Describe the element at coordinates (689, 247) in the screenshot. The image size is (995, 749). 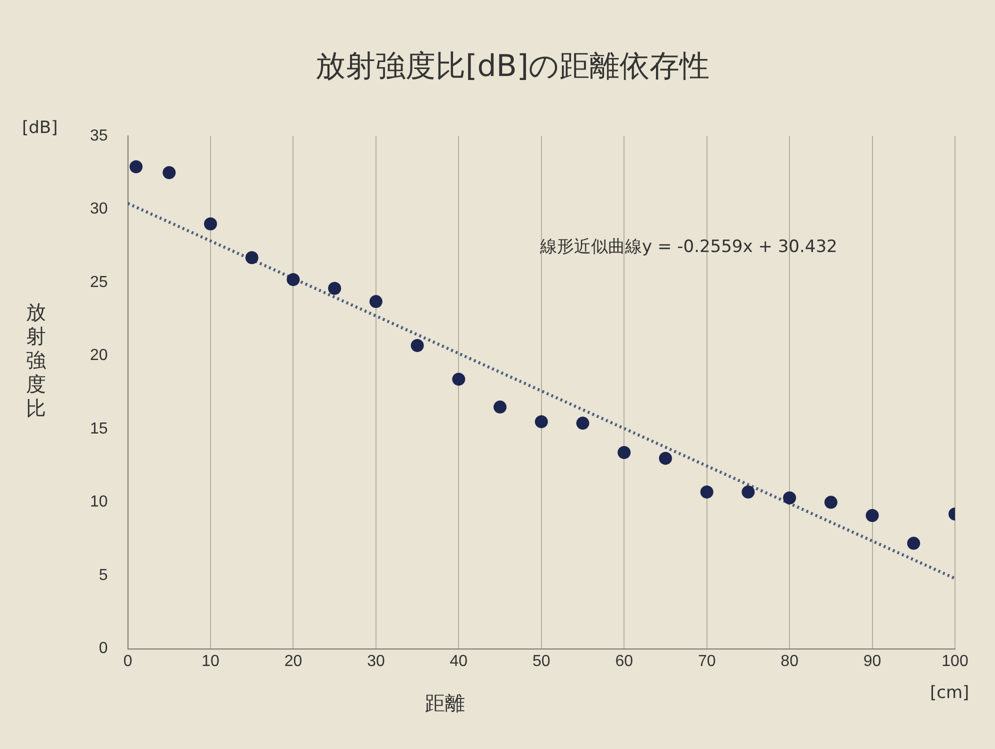
I see `annotation: 線形近似曲線y = -0.2559x + 30.432` at that location.